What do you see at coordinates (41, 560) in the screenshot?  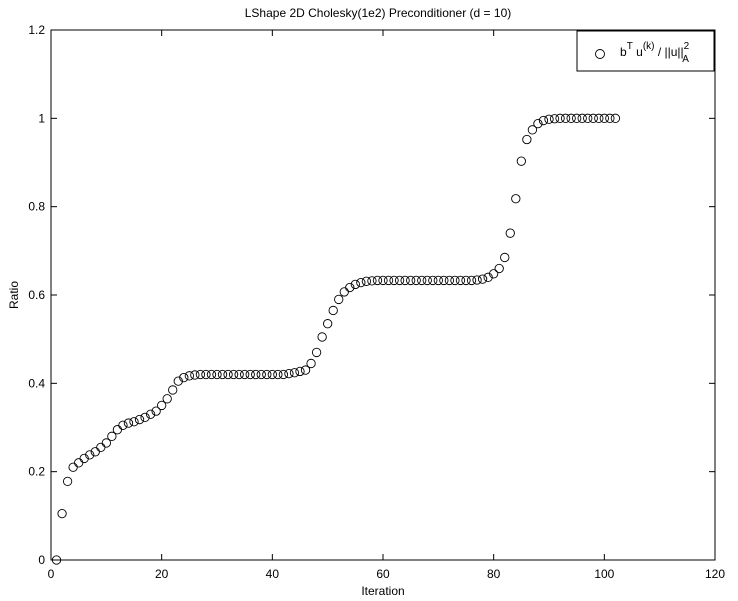 I see `y-tick-label: 0` at bounding box center [41, 560].